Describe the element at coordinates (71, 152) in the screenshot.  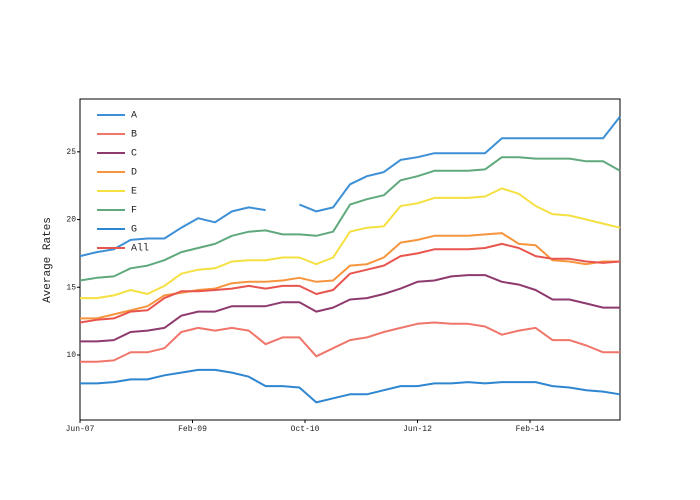
I see `y-tick-label: 25` at that location.